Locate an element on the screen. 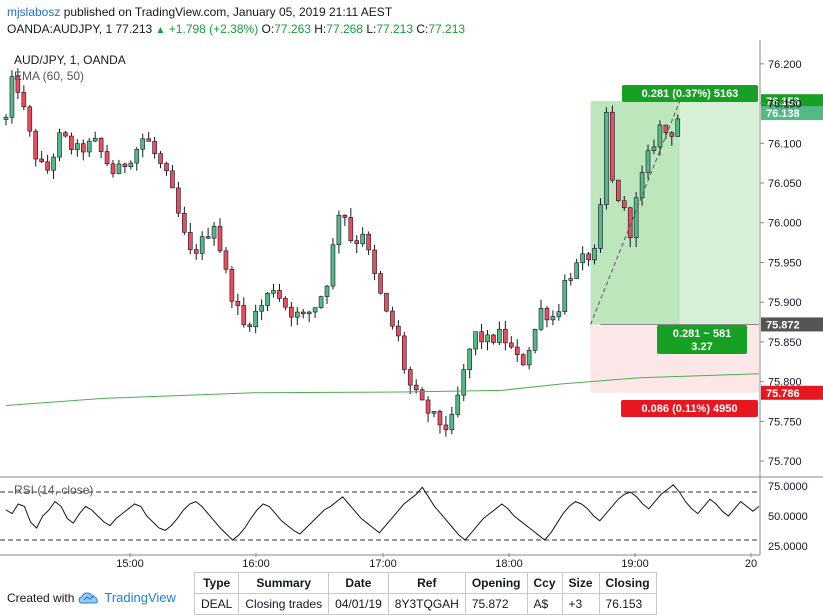 The width and height of the screenshot is (823, 615). x-tick-label: 16:00 is located at coordinates (256, 564).